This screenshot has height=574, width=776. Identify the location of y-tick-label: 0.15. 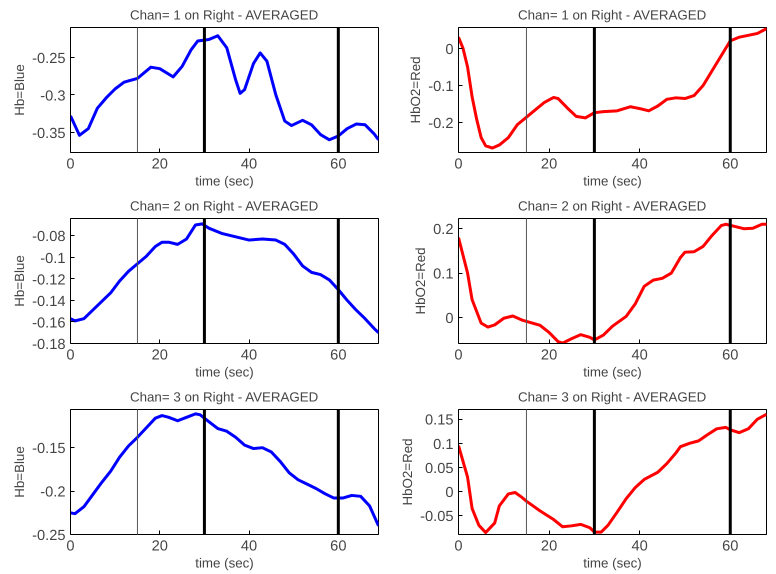
(439, 420).